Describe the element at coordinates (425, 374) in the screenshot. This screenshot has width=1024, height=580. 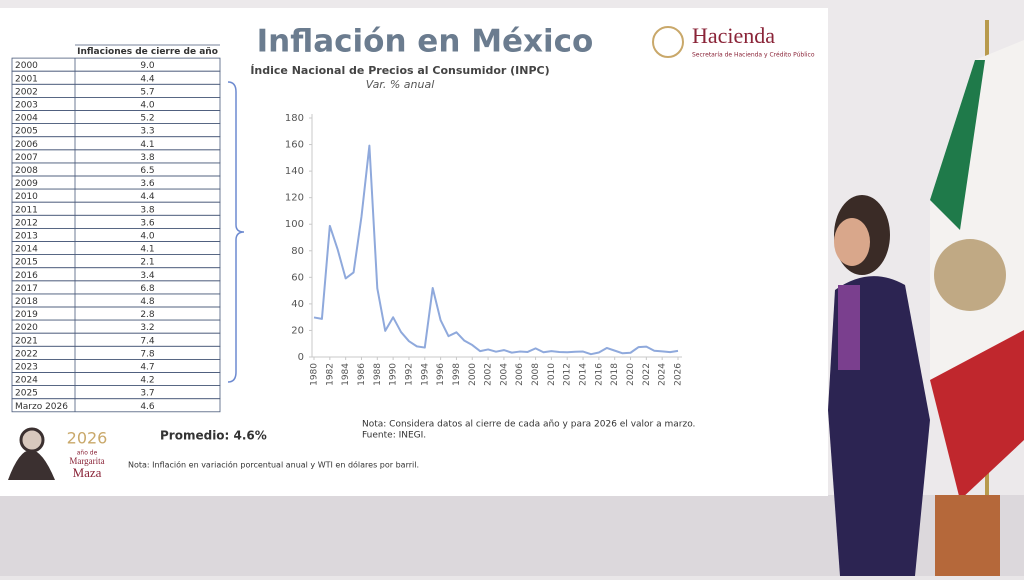
I see `x-tick-label: 1994` at that location.